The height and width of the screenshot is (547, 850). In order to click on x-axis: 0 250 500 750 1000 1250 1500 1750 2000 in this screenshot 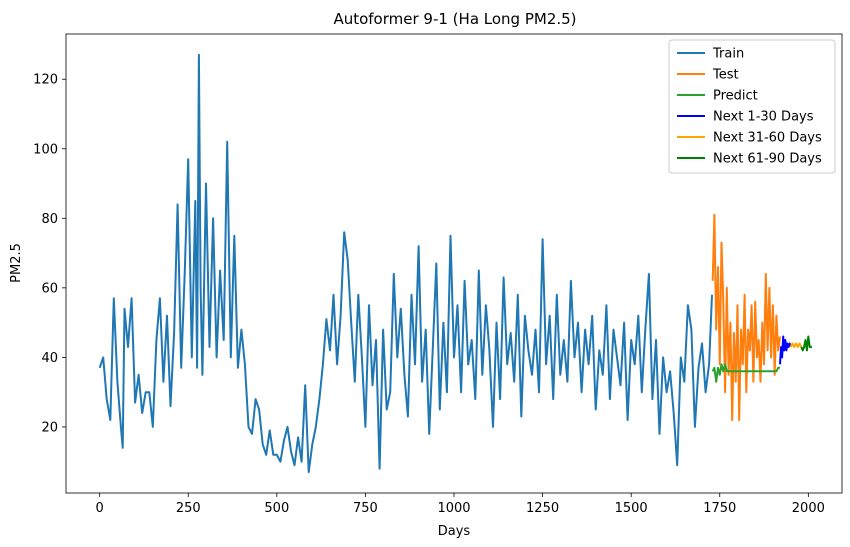, I will do `click(460, 504)`.